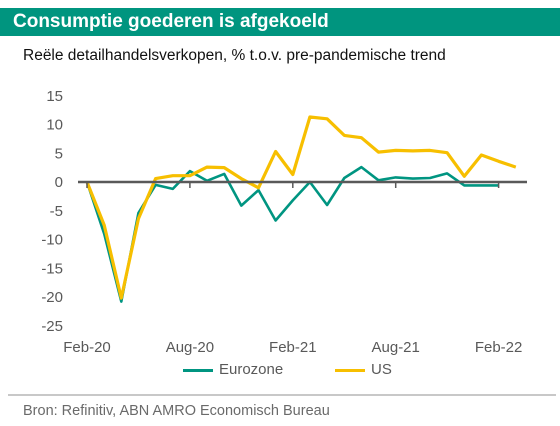  What do you see at coordinates (190, 347) in the screenshot?
I see `x-tick-label: Aug-20` at bounding box center [190, 347].